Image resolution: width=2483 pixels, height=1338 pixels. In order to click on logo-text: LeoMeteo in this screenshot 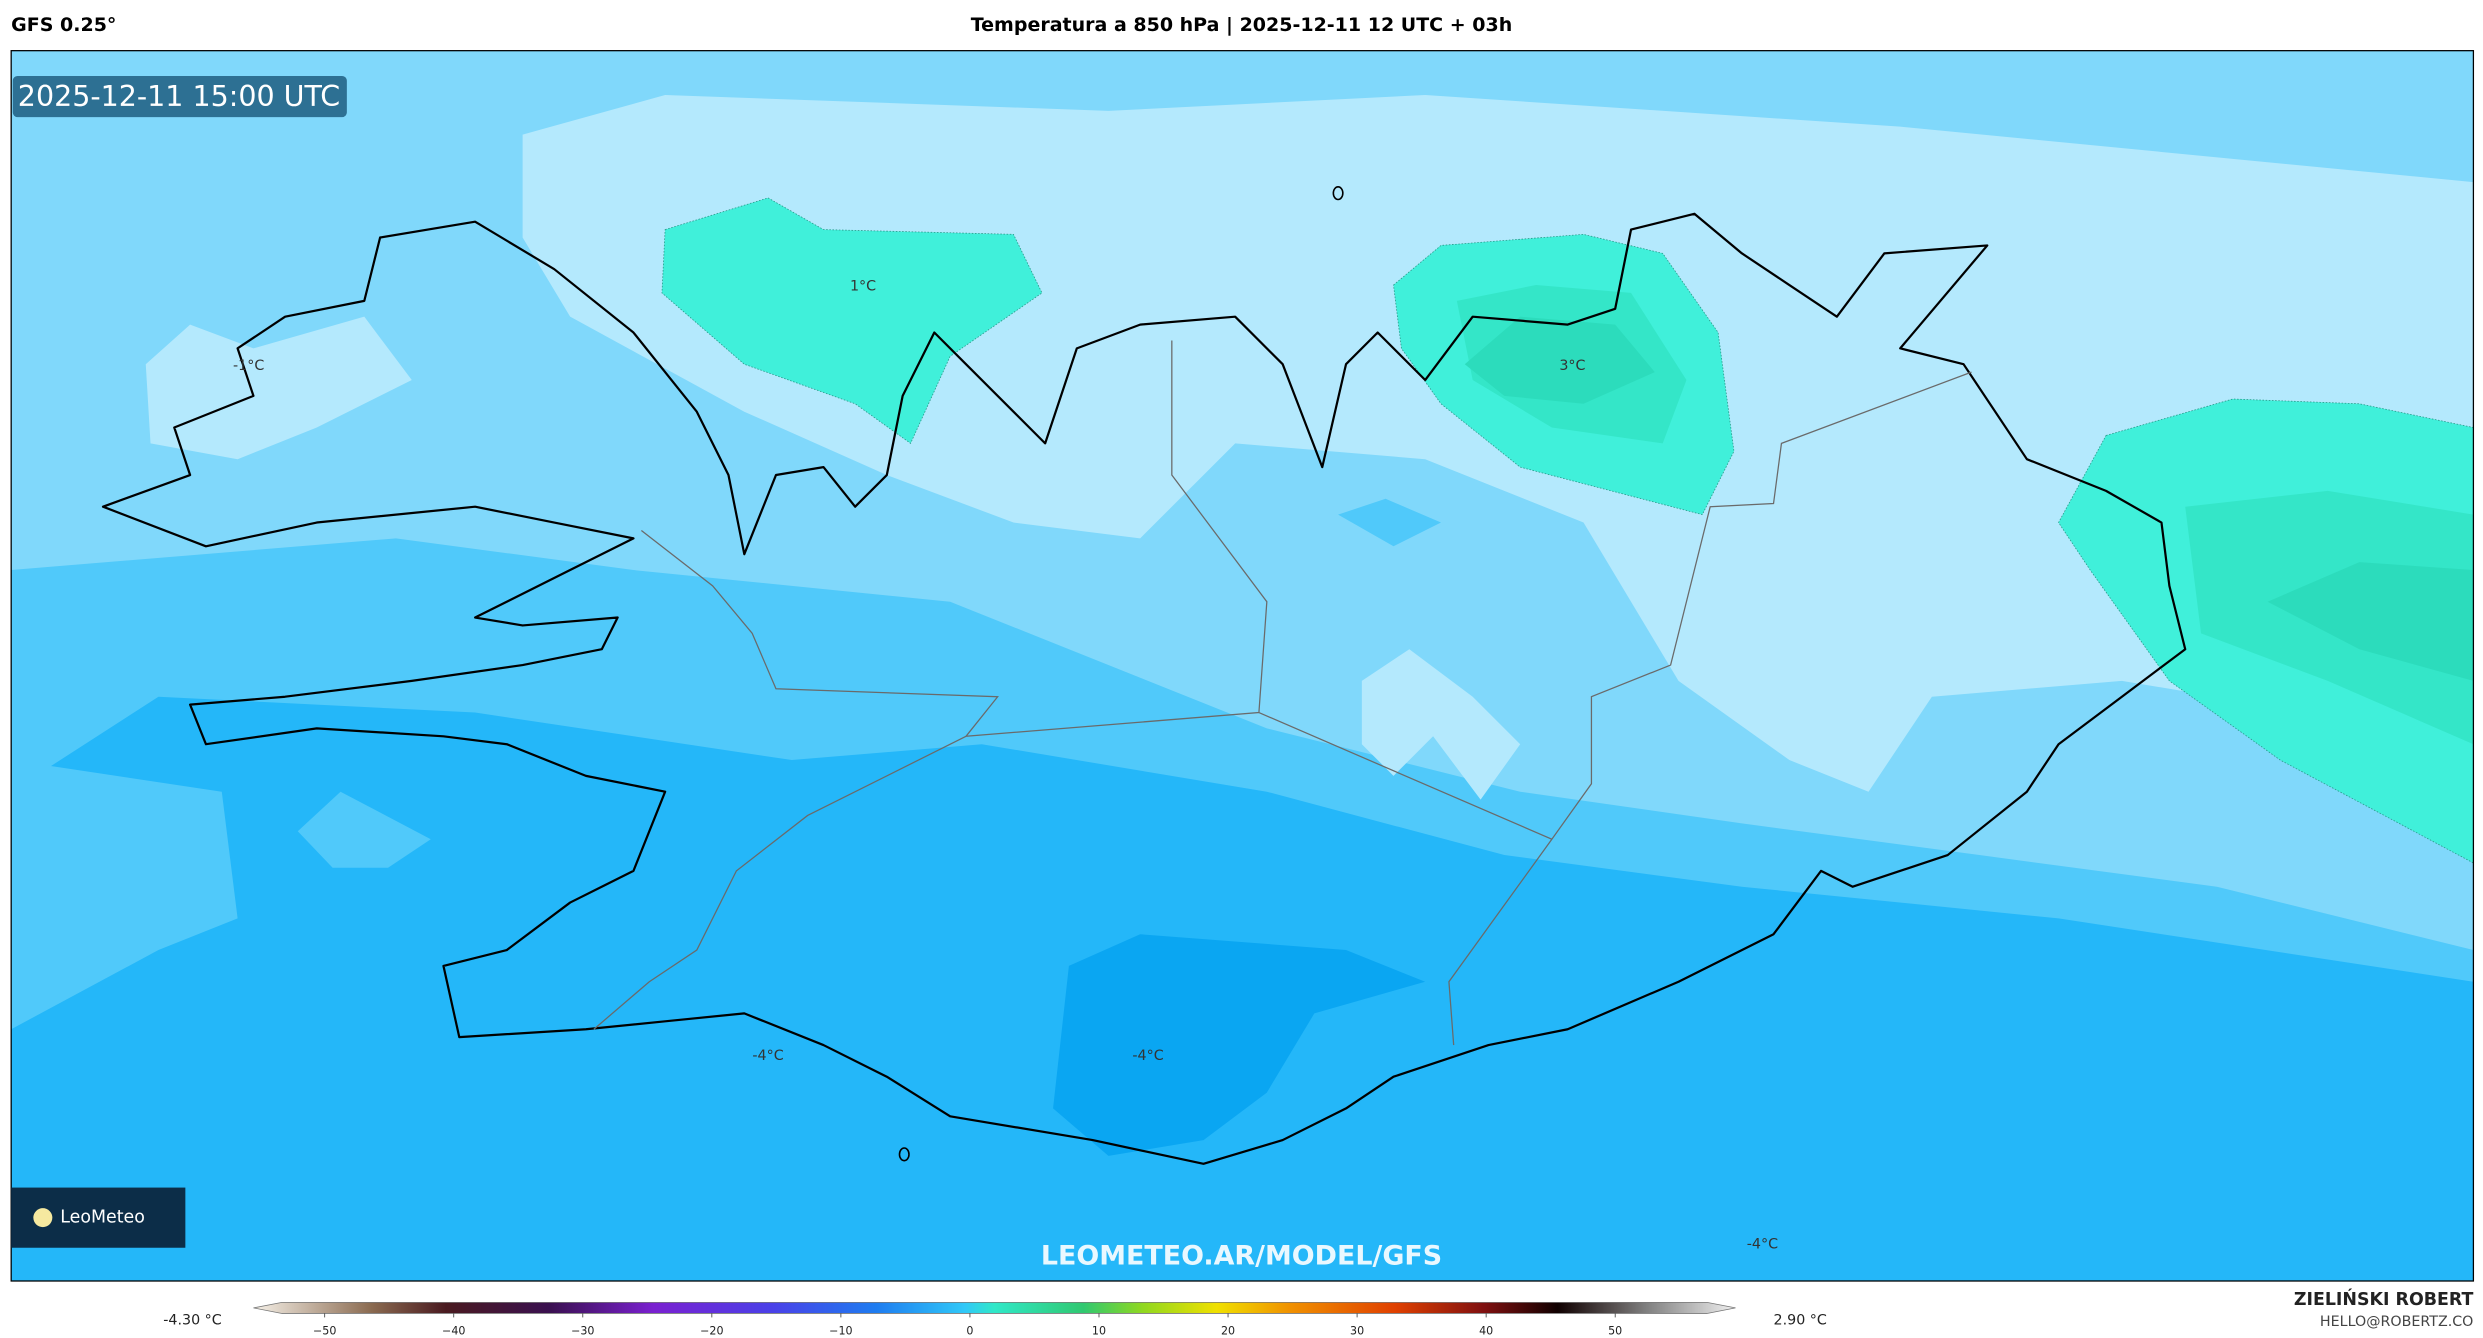, I will do `click(102, 1218)`.